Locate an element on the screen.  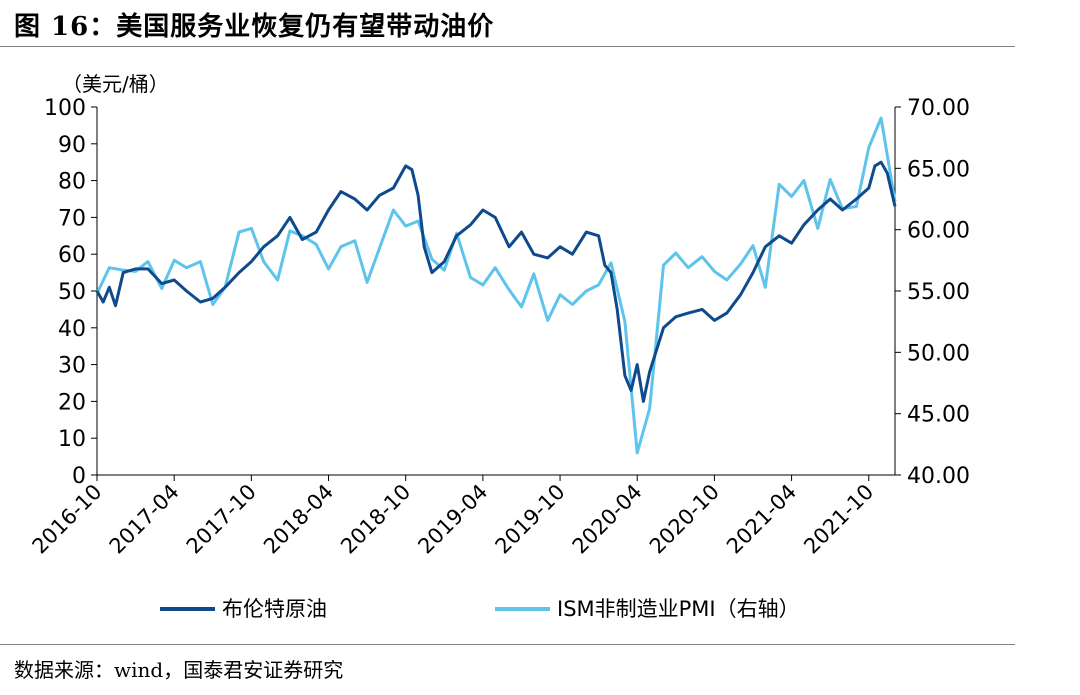
x-tick-label: 2018-04 is located at coordinates (298, 519).